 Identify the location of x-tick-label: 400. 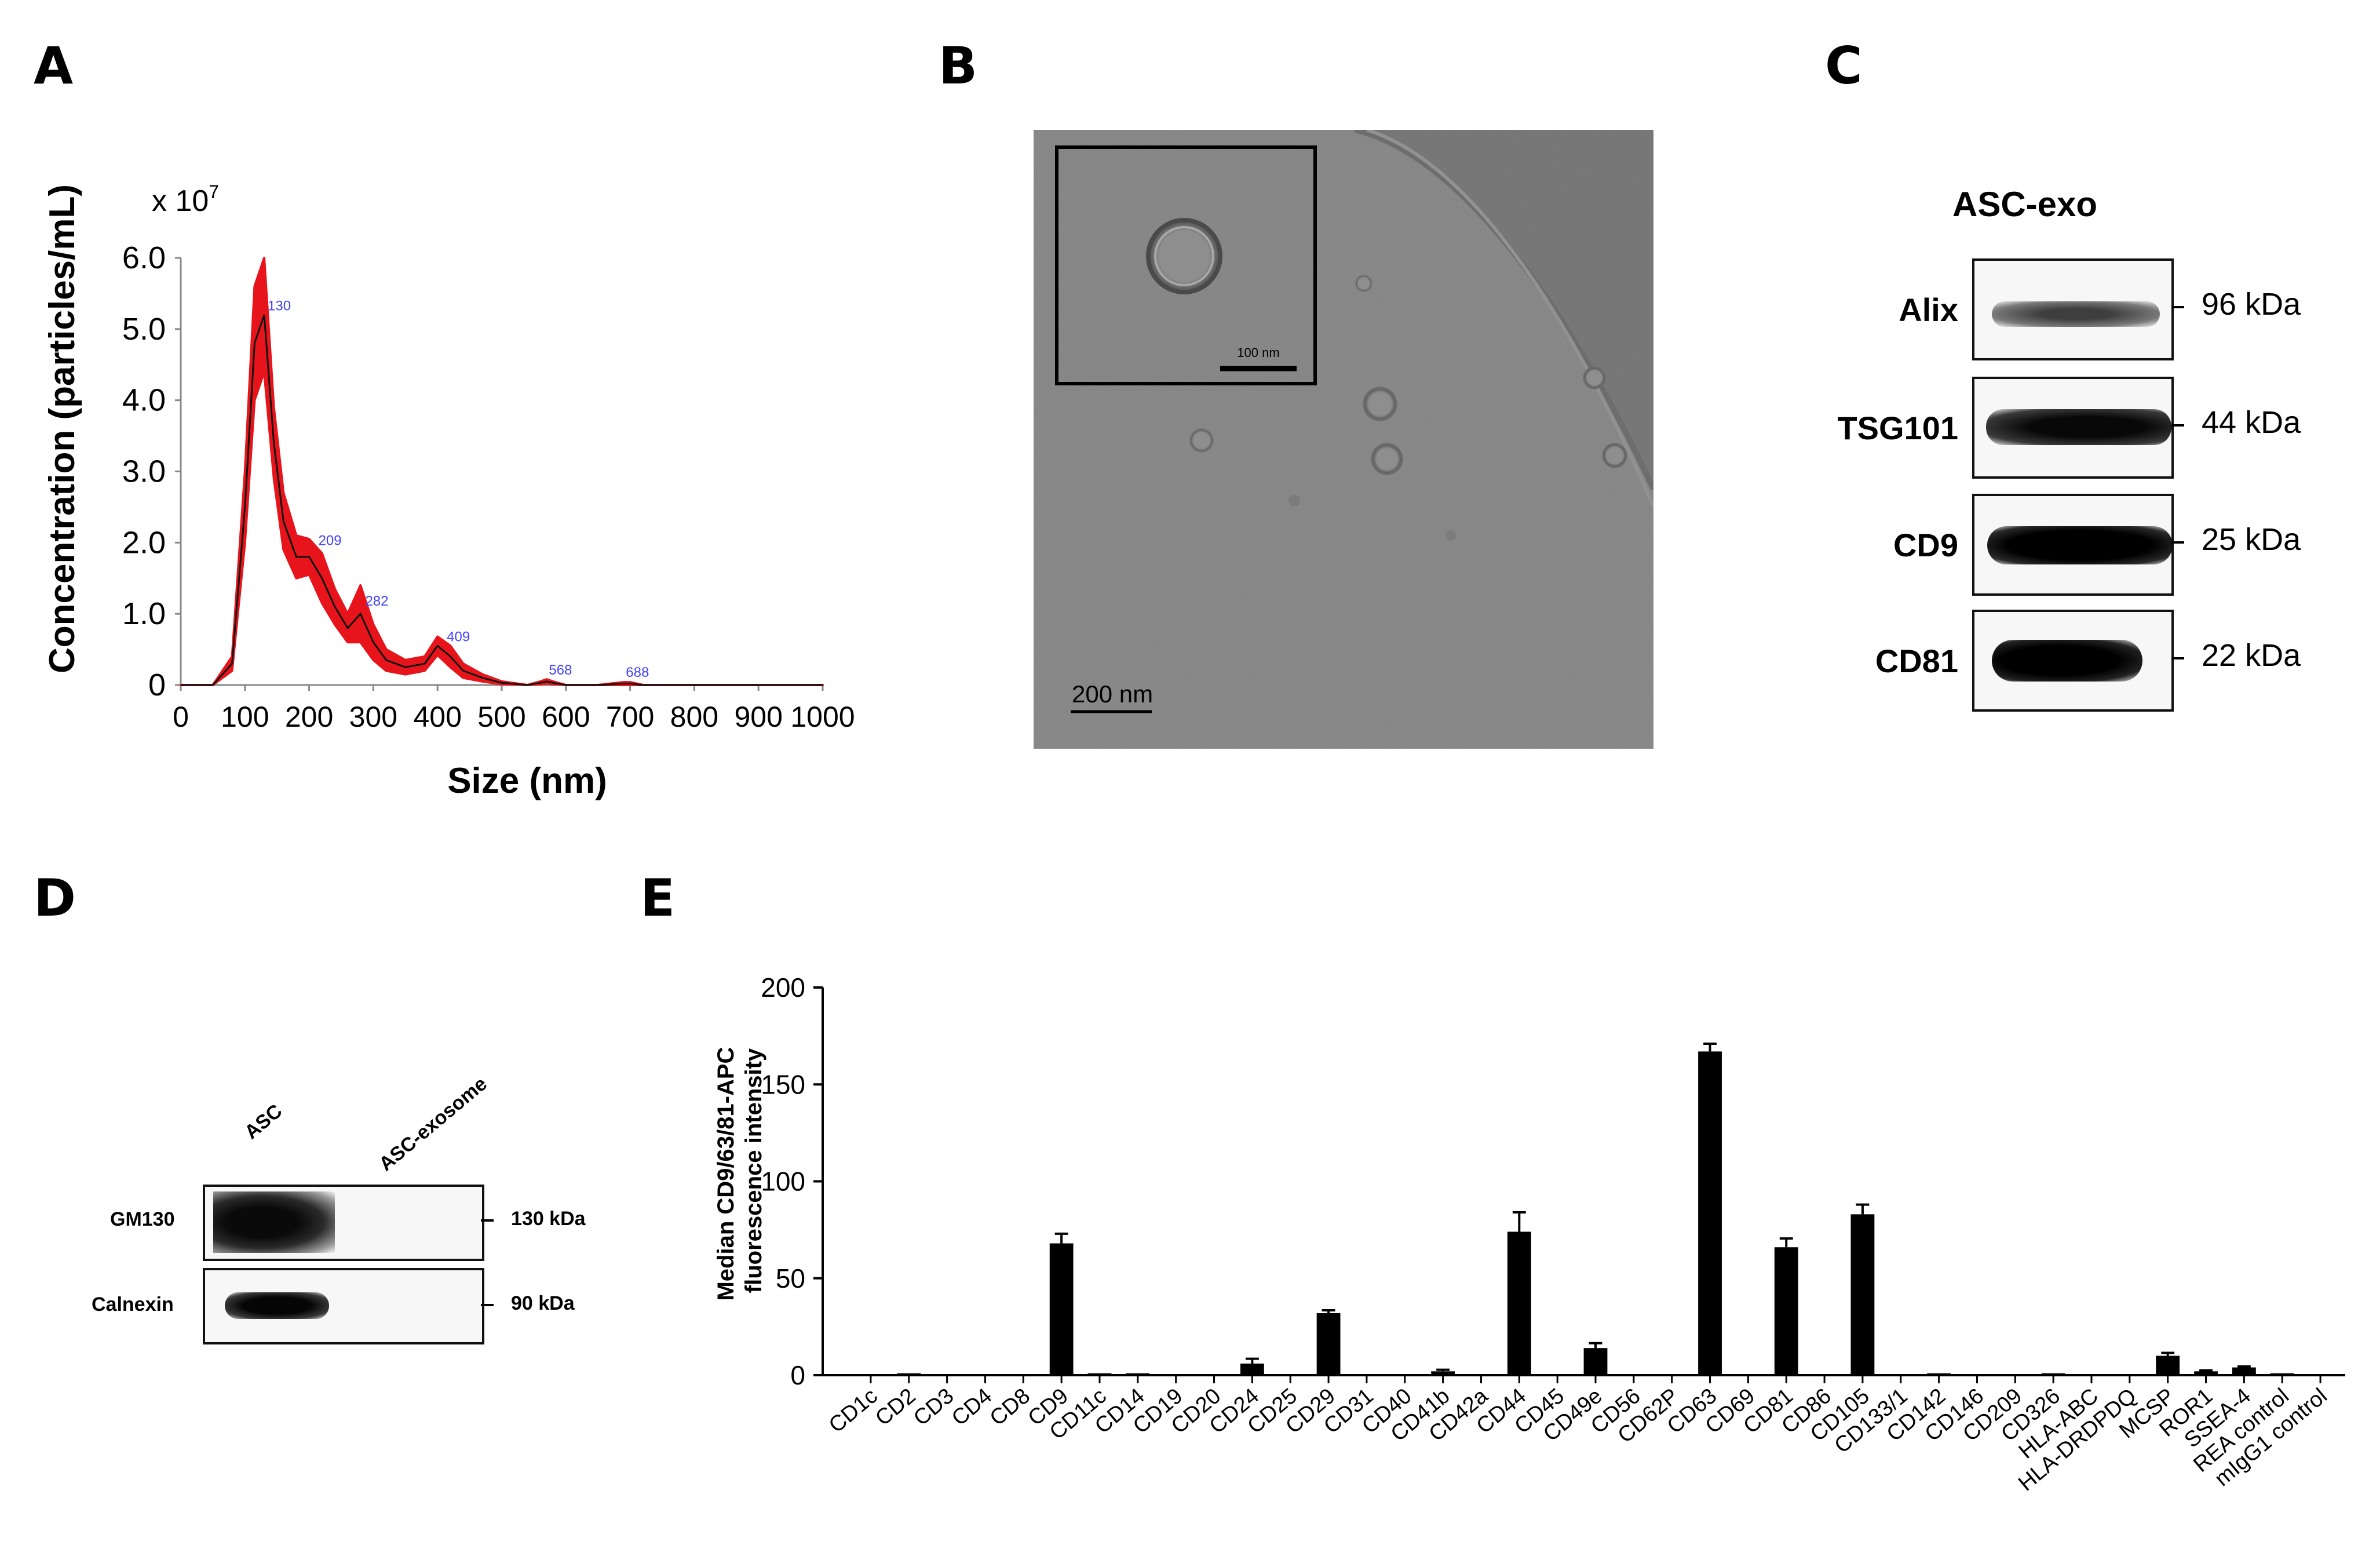
(437, 717).